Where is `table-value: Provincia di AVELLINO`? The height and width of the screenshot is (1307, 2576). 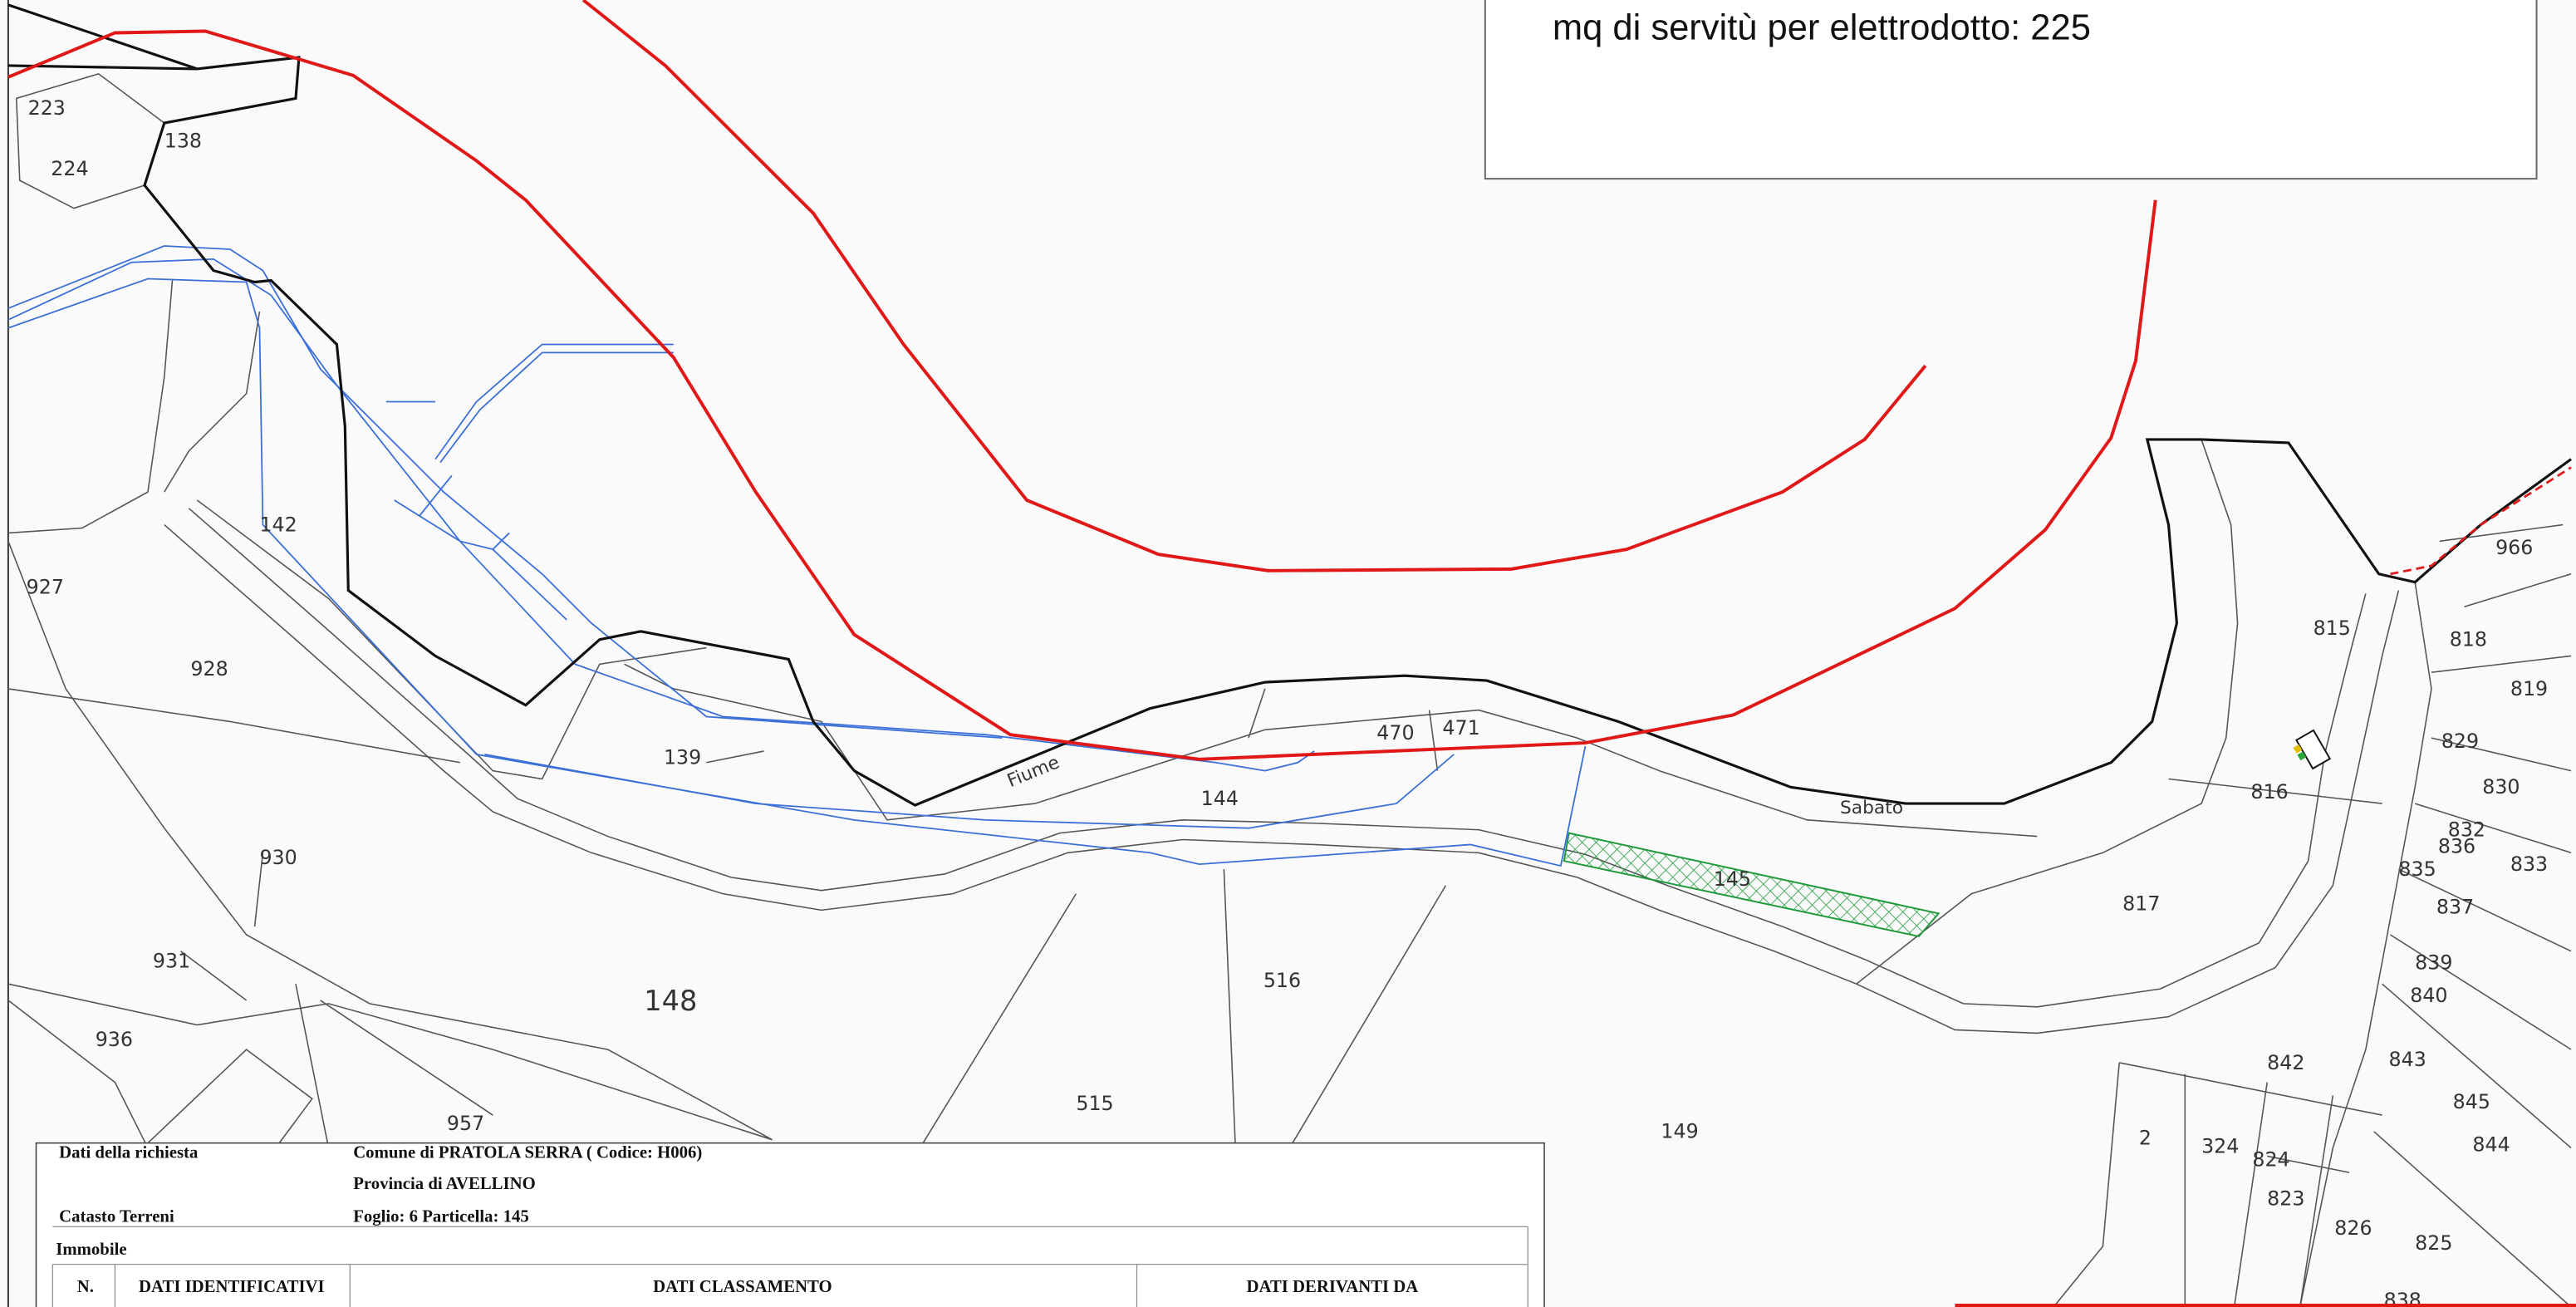
table-value: Provincia di AVELLINO is located at coordinates (444, 1184).